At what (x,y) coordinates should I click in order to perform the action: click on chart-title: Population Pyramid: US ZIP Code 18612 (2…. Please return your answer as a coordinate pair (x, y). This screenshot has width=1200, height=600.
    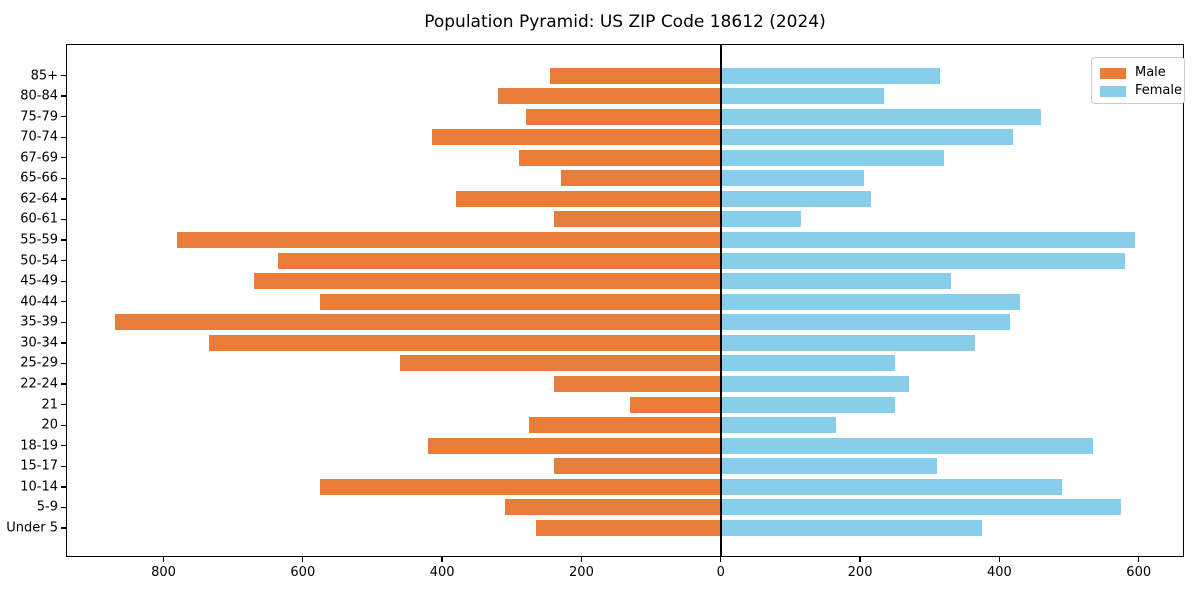
    Looking at the image, I should click on (625, 22).